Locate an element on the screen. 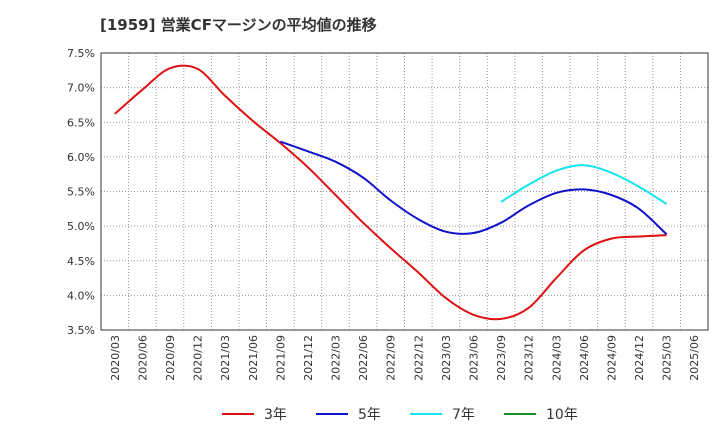  chart-title: [1959] 営業CFマージンの平均値の推移 is located at coordinates (238, 25).